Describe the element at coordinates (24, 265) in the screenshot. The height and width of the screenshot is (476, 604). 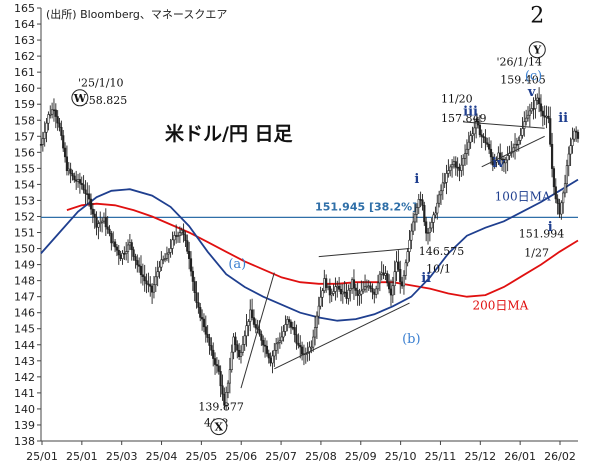
I see `y-tick-label: 149` at that location.